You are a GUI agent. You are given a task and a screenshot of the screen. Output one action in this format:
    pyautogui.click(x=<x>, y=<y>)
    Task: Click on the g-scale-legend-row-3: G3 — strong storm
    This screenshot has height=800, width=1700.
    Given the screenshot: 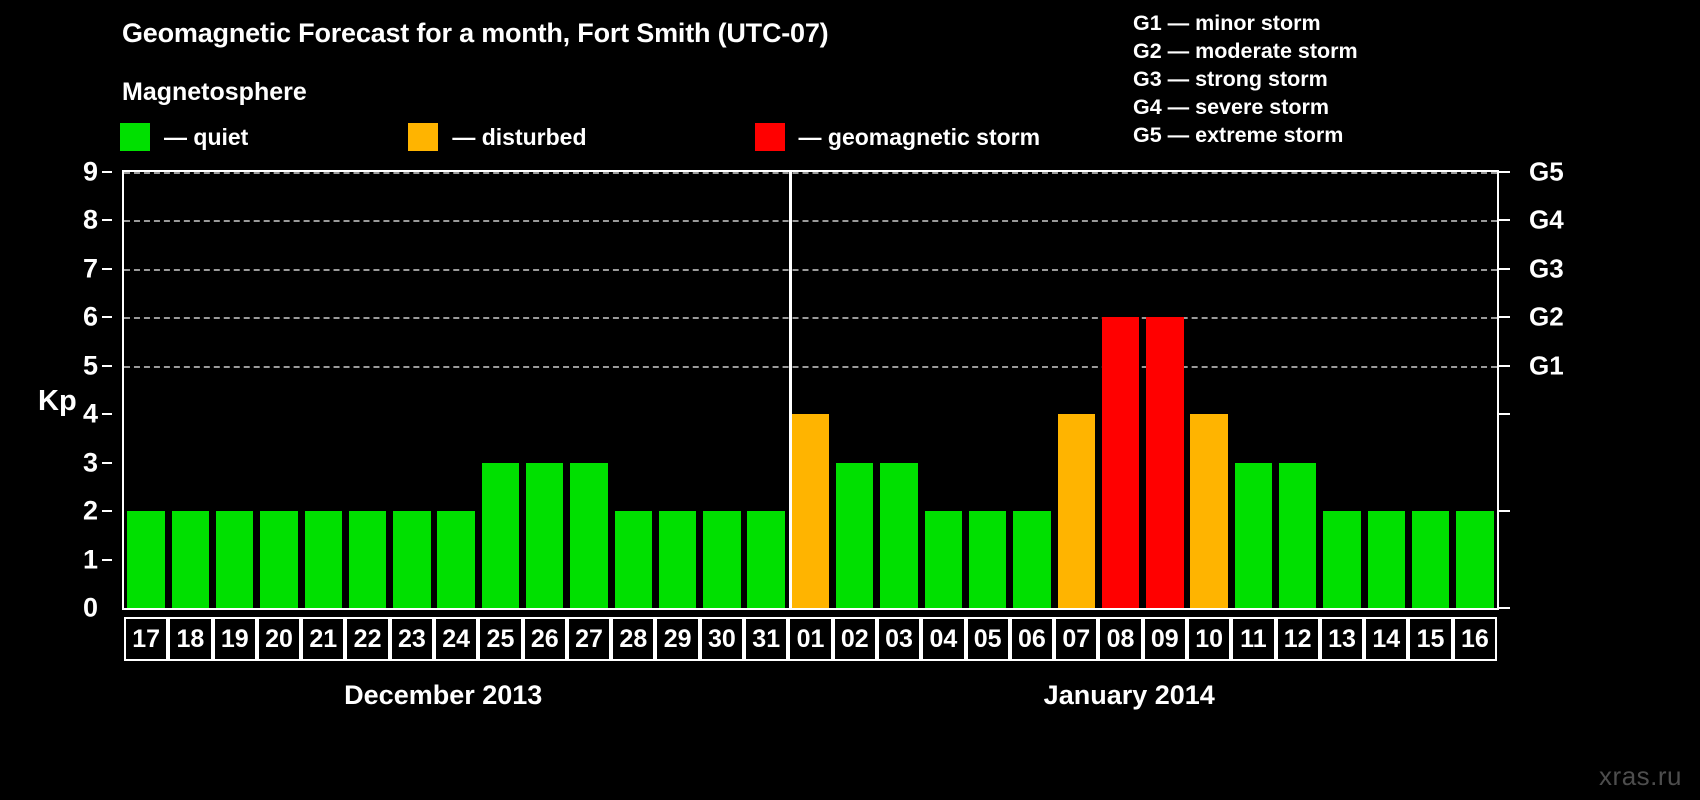 What is the action you would take?
    pyautogui.click(x=1230, y=78)
    